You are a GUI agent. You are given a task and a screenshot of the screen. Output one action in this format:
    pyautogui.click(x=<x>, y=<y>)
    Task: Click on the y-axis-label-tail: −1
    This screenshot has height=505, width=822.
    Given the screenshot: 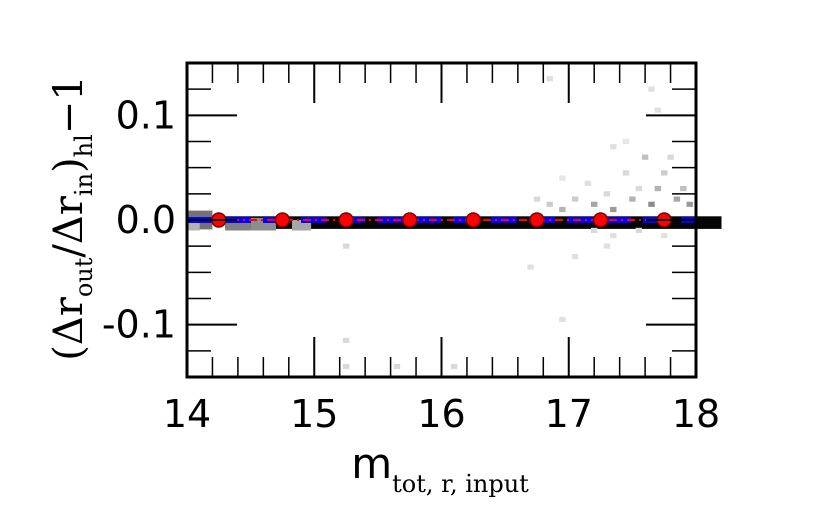 What is the action you would take?
    pyautogui.click(x=69, y=104)
    